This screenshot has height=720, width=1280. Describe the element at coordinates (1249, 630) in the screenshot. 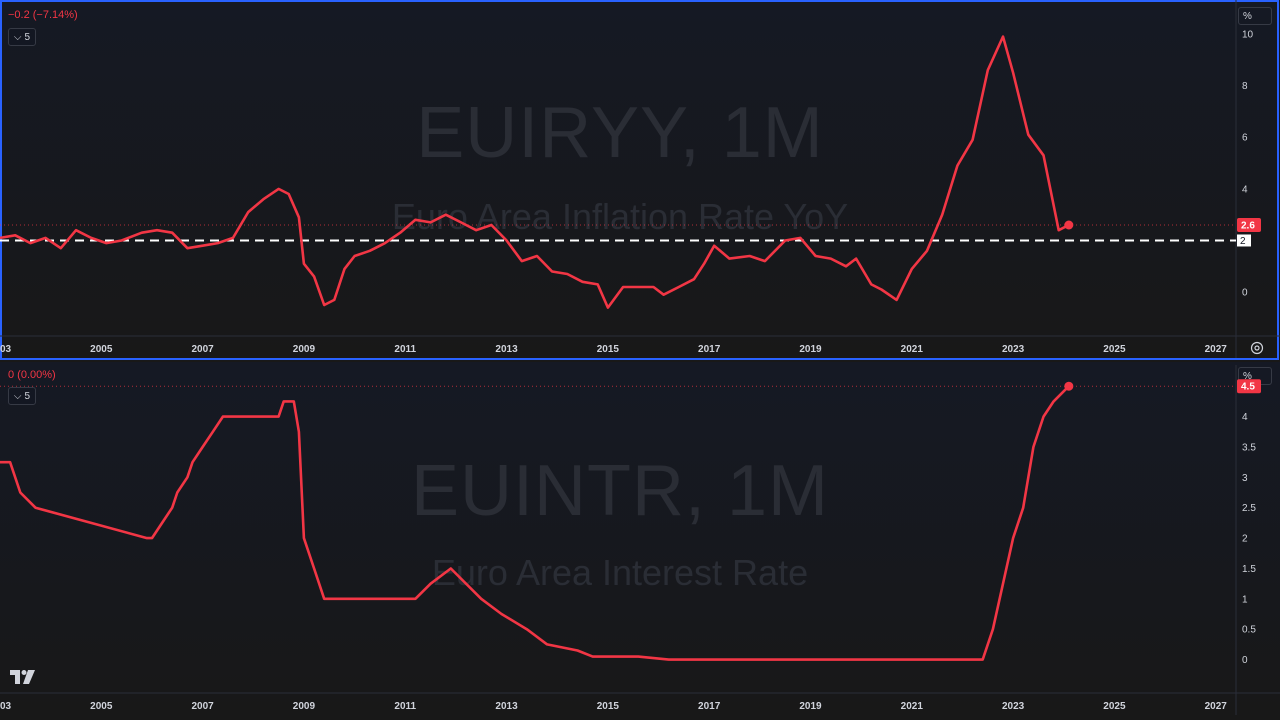

I see `y-tick-label: 0.5` at that location.